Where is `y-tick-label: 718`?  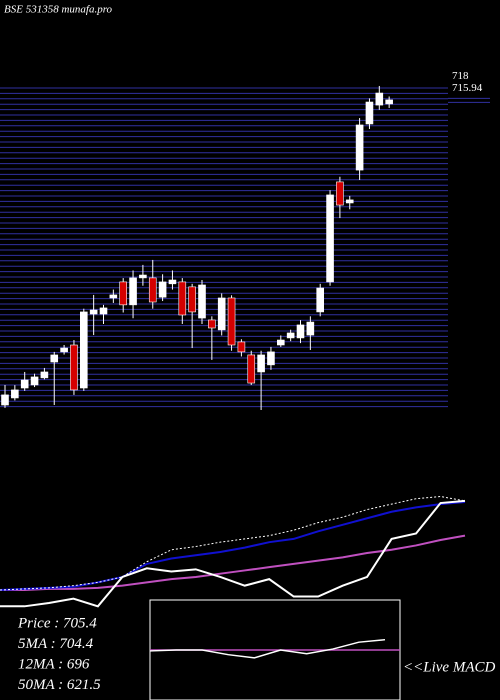 y-tick-label: 718 is located at coordinates (460, 76).